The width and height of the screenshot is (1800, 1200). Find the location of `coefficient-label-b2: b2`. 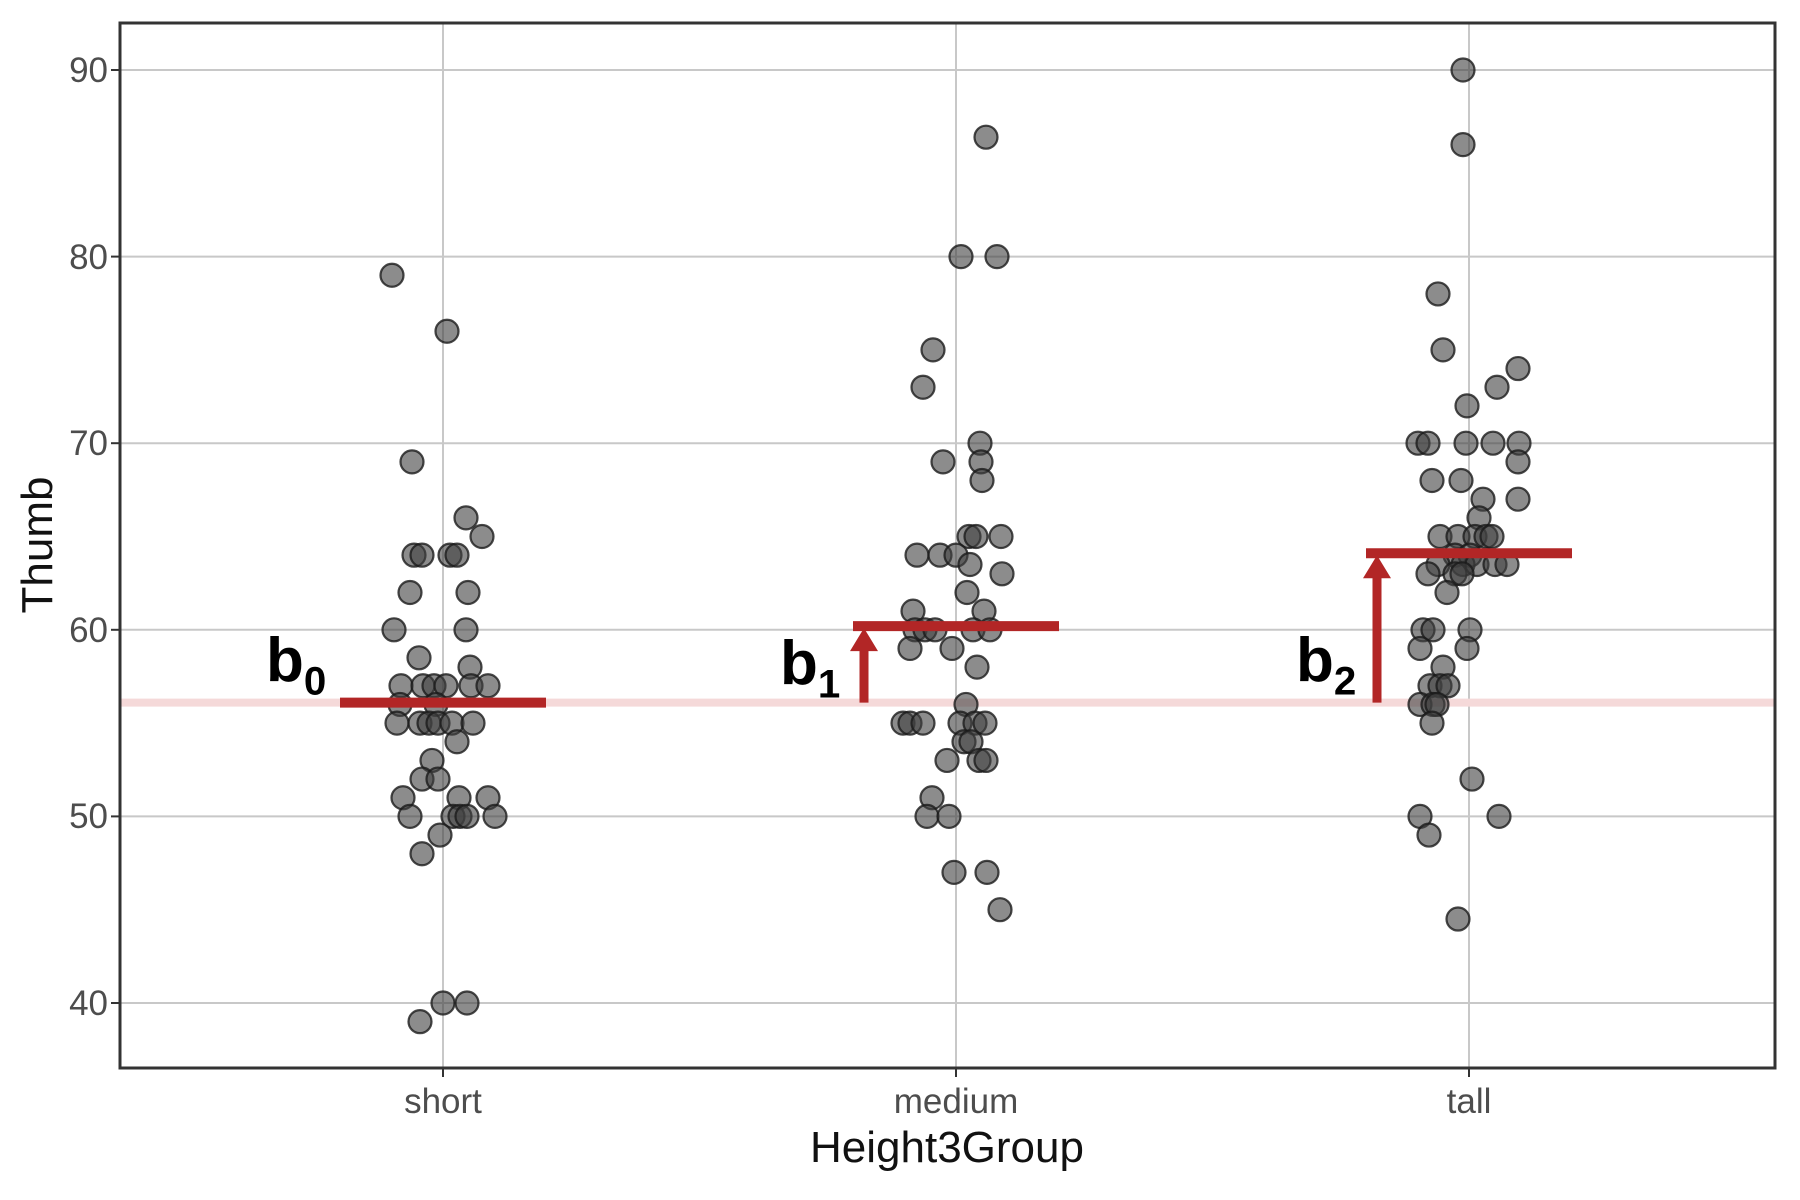

coefficient-label-b2: b2 is located at coordinates (1326, 665).